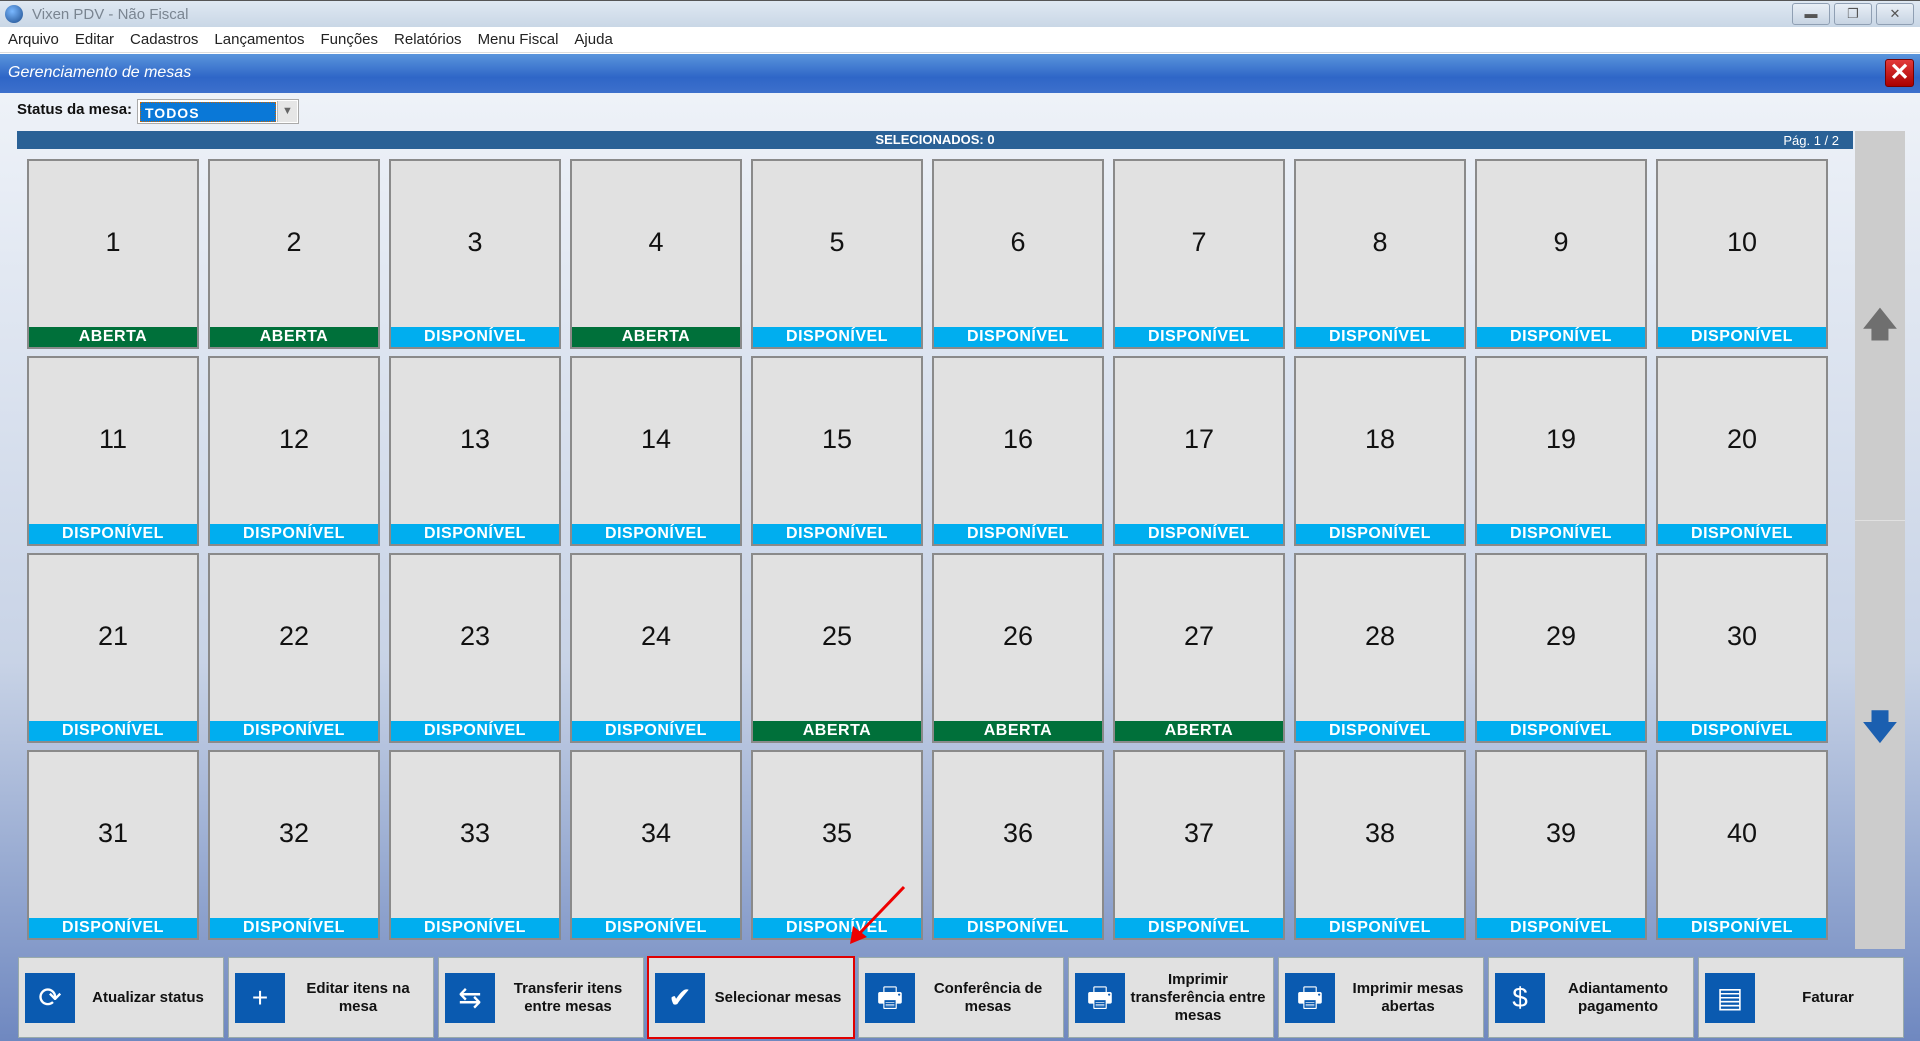 Image resolution: width=1920 pixels, height=1041 pixels. Describe the element at coordinates (331, 997) in the screenshot. I see `action-button: + Editar itens na mesa` at that location.